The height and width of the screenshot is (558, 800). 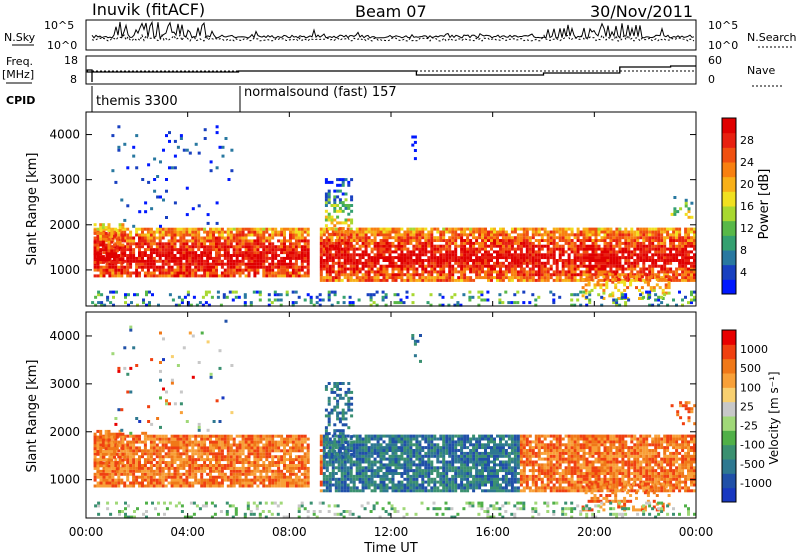 I want to click on cpid-label: CPID, so click(x=20, y=100).